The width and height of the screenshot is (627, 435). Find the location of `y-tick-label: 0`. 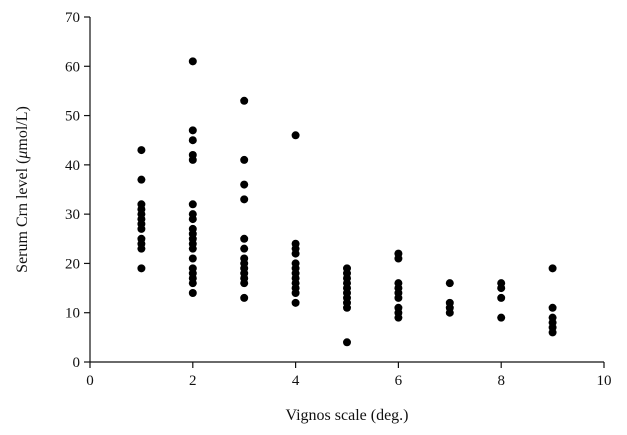

y-tick-label: 0 is located at coordinates (77, 363).